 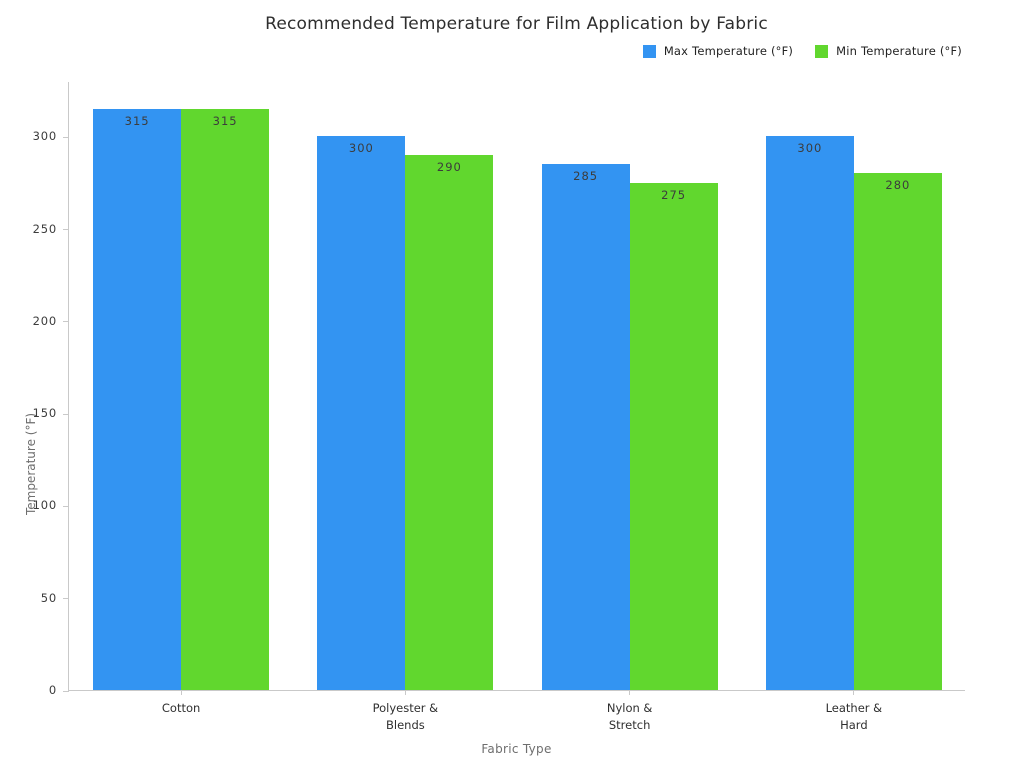 I want to click on x-category-label: Nylon & Stretch, so click(x=629, y=716).